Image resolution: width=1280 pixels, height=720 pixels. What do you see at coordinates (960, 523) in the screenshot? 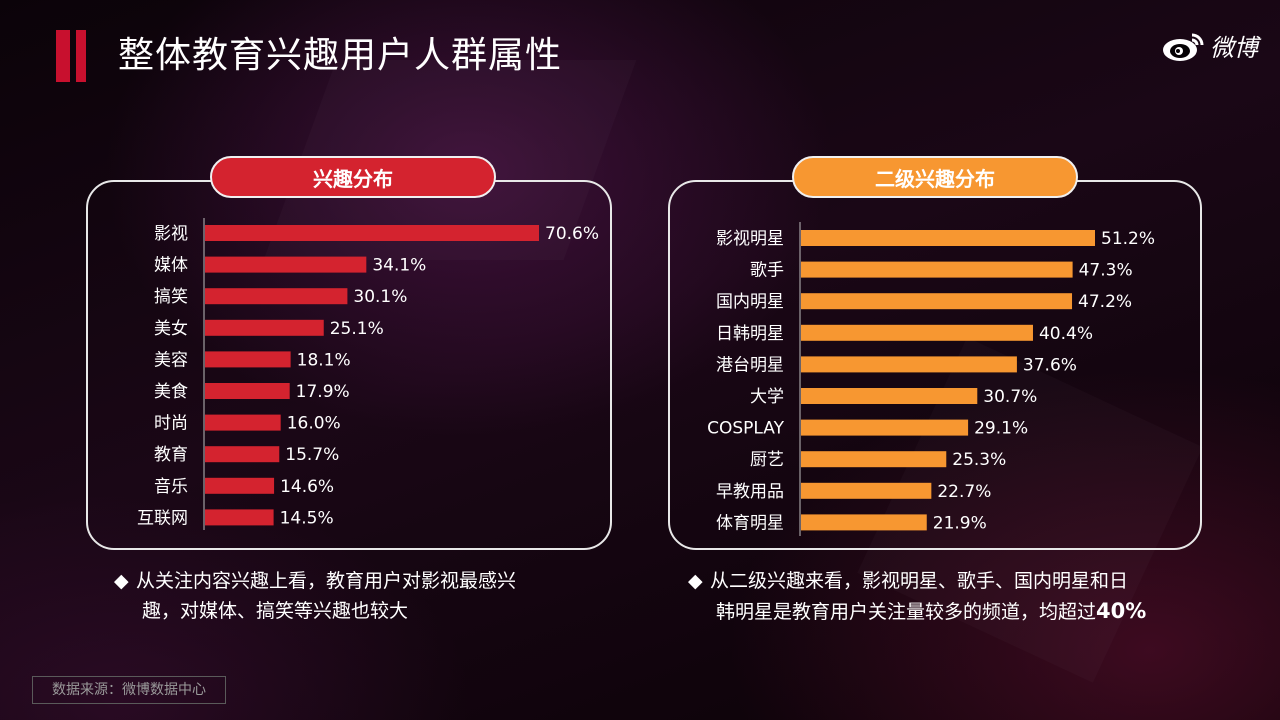
I see `secondary-value-label: 21.9%` at bounding box center [960, 523].